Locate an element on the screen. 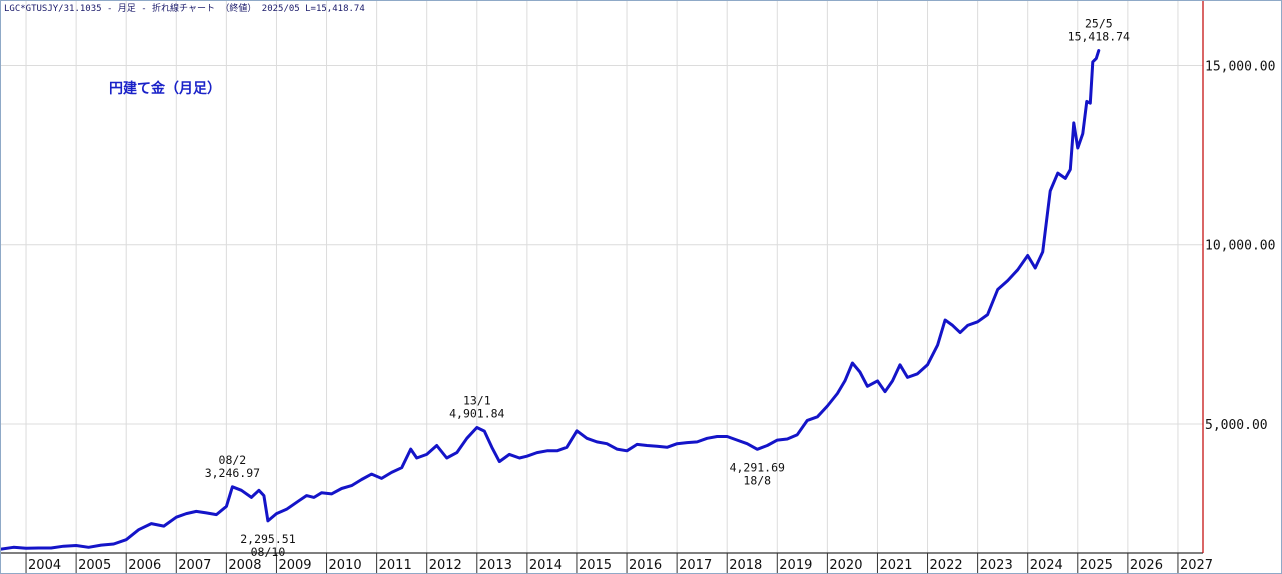 This screenshot has width=1282, height=574. x-tick-label: 2015 is located at coordinates (595, 565).